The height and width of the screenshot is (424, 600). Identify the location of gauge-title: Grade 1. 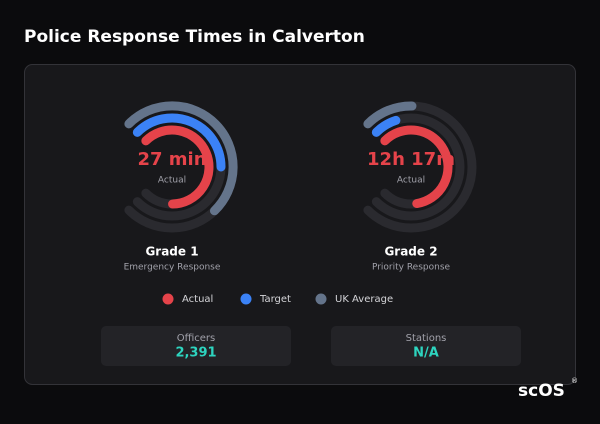
(171, 252).